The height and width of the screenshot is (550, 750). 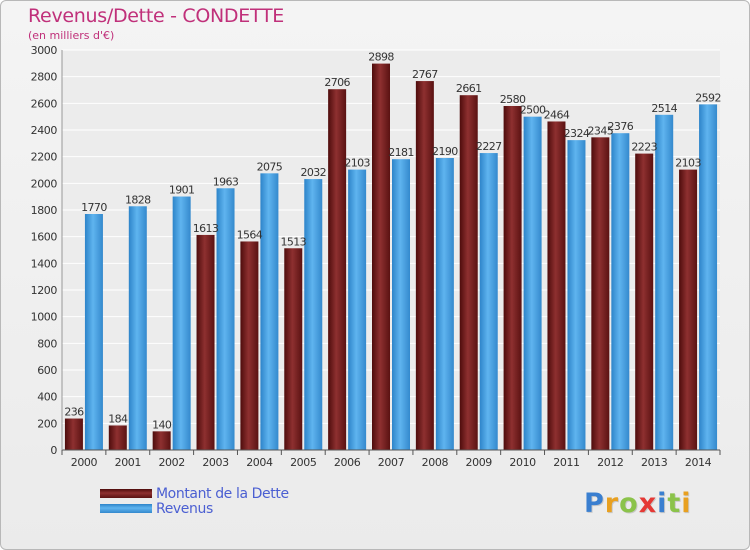 I want to click on y-tick-label: 3000, so click(x=44, y=50).